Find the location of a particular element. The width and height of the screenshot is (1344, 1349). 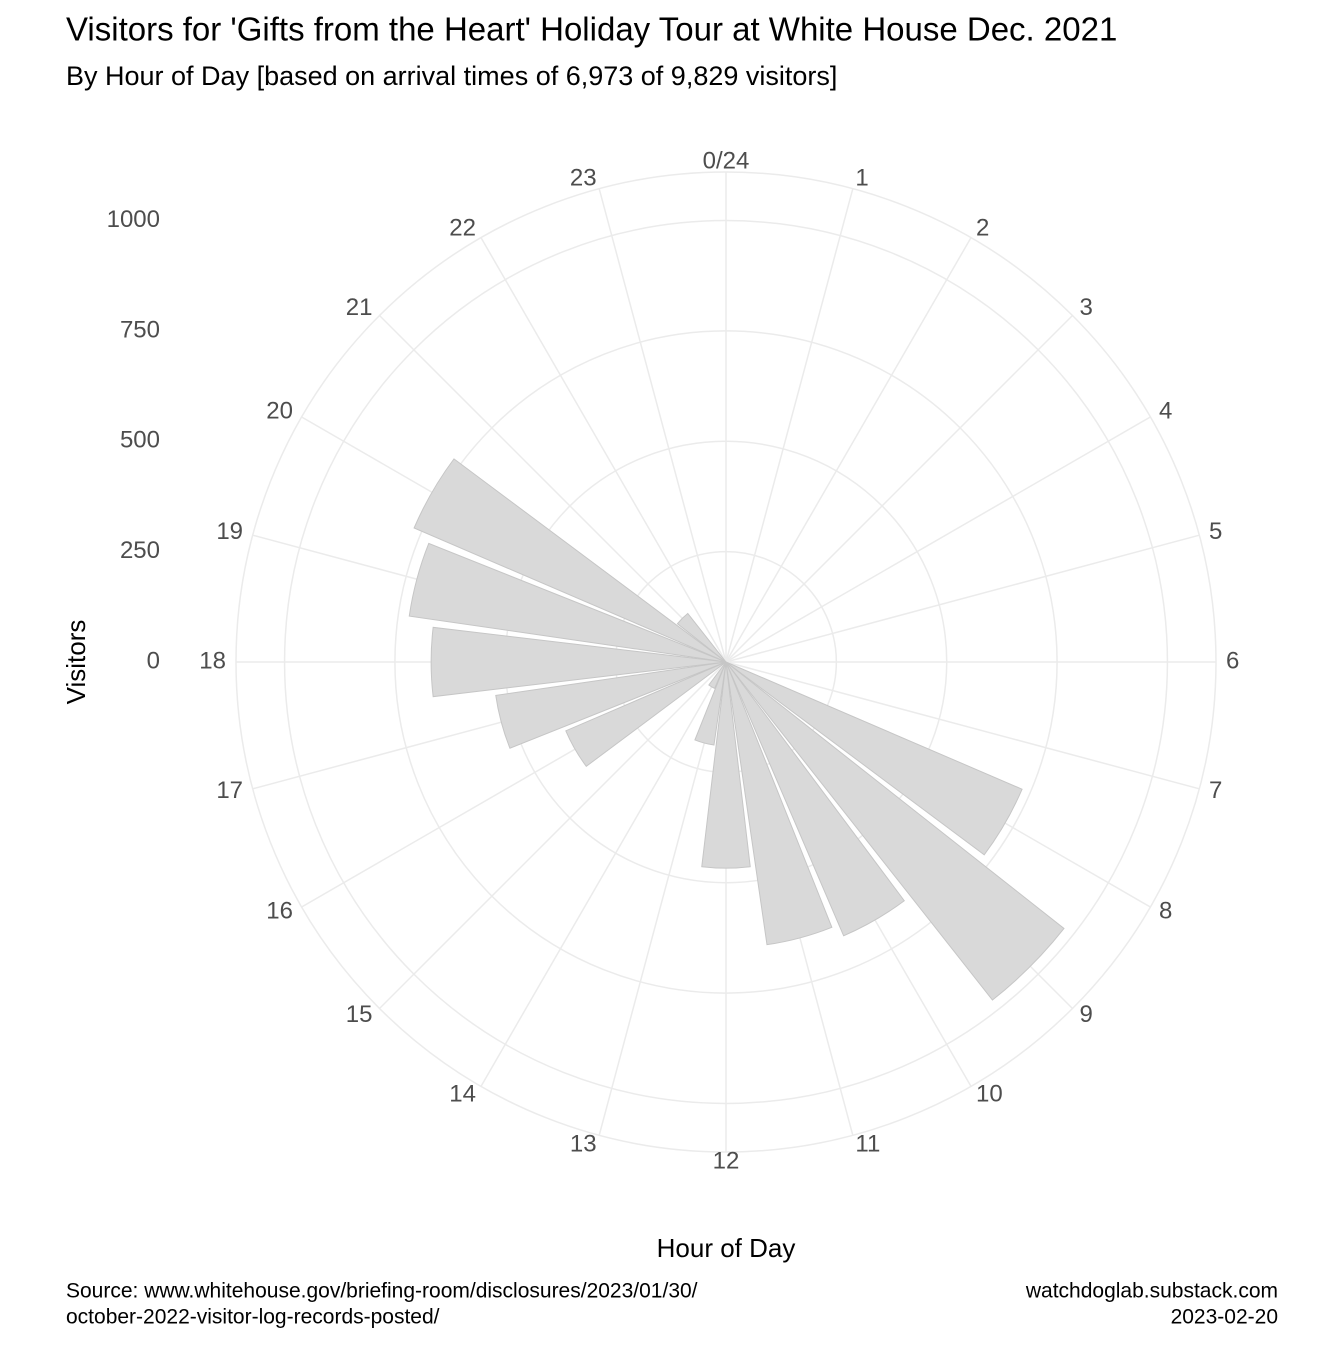

y-tick-label: 1000 is located at coordinates (133, 219).